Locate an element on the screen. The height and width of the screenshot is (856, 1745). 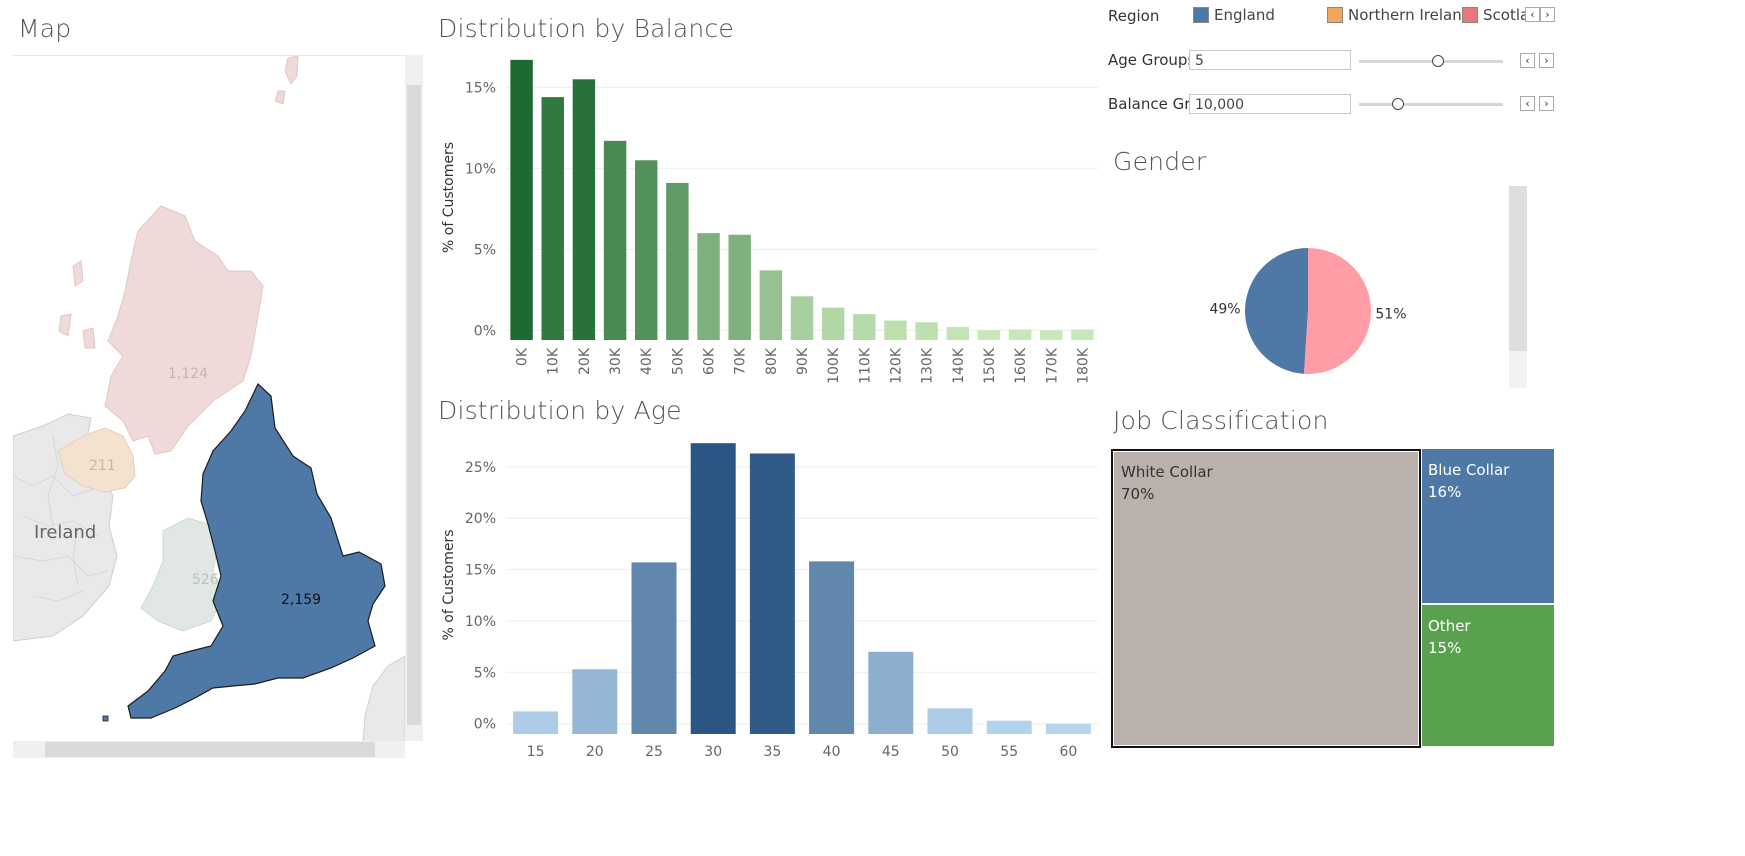
map-horizontal-scrollbar is located at coordinates (209, 749).